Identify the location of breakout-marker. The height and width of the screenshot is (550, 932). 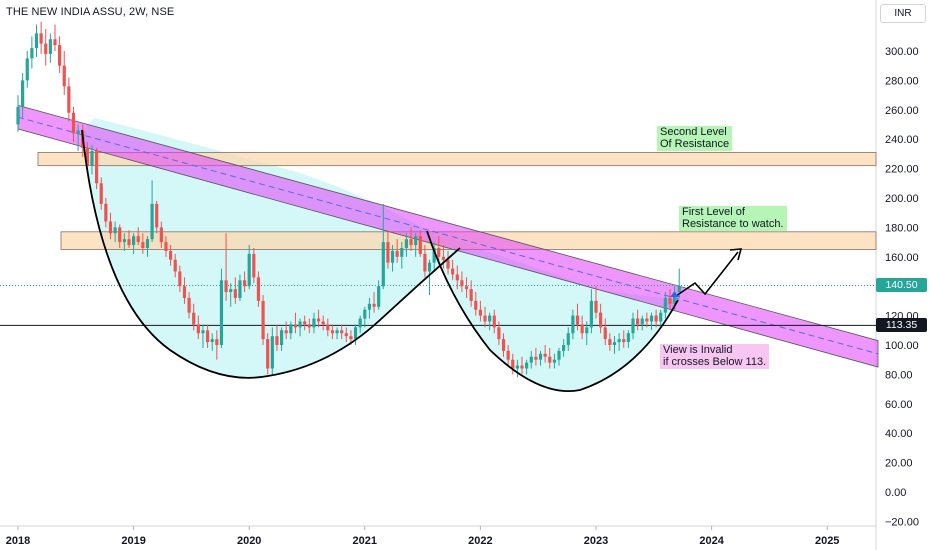
(675, 294).